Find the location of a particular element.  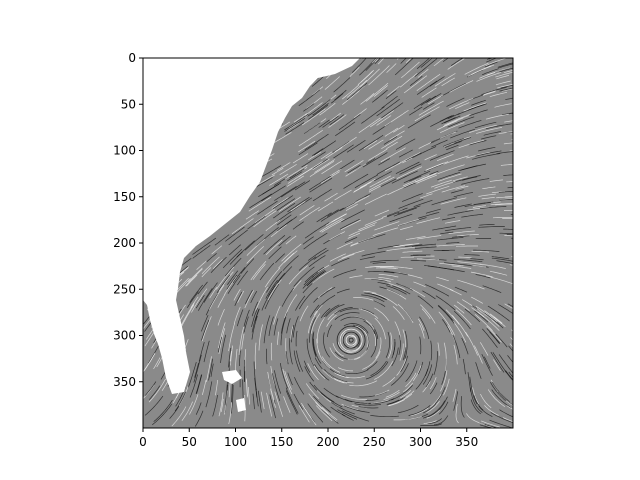

y-tick-label: 300 is located at coordinates (124, 336).